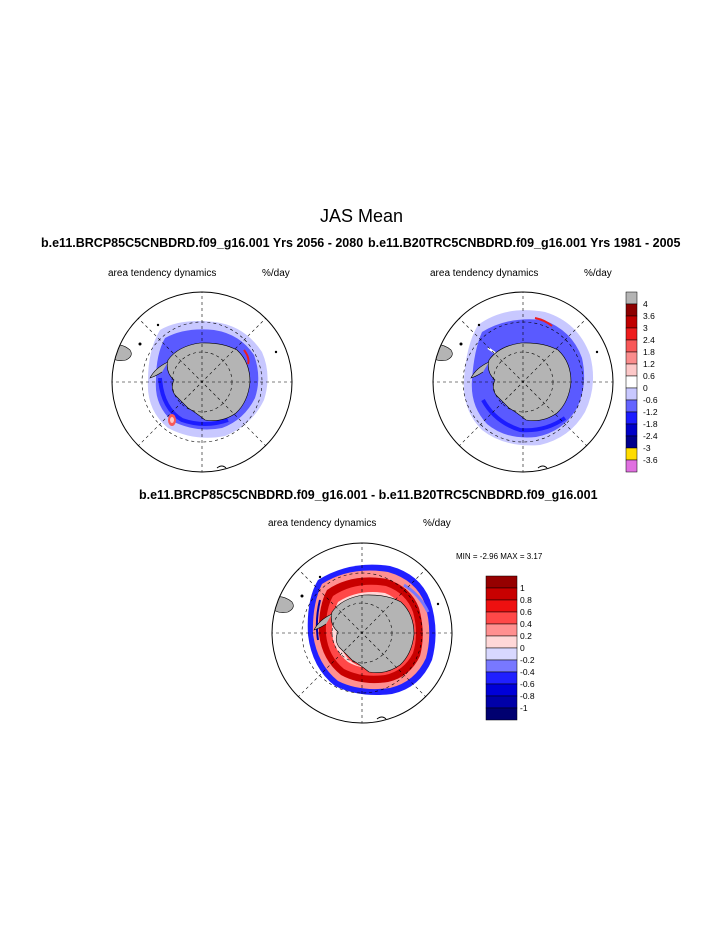 This screenshot has width=723, height=935. Describe the element at coordinates (527, 672) in the screenshot. I see `colorbar-diff-tick-label: -0.4` at that location.